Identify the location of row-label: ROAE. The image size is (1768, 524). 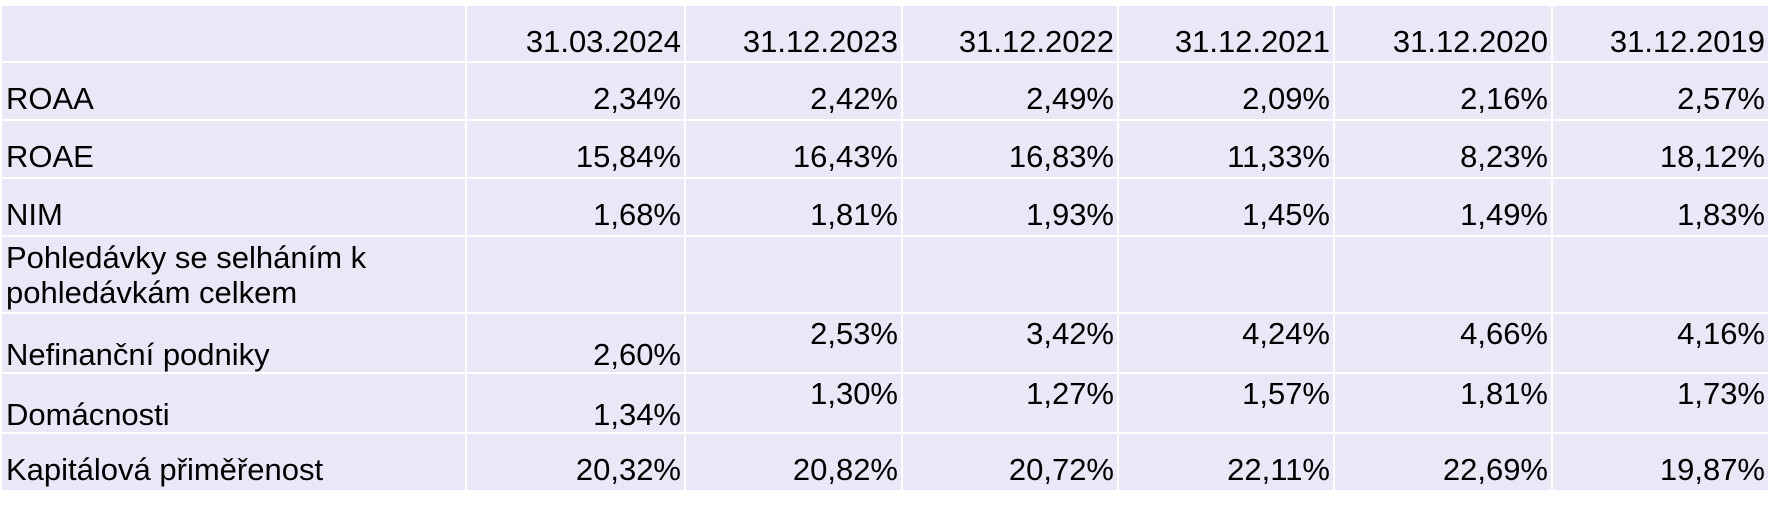
(233, 149).